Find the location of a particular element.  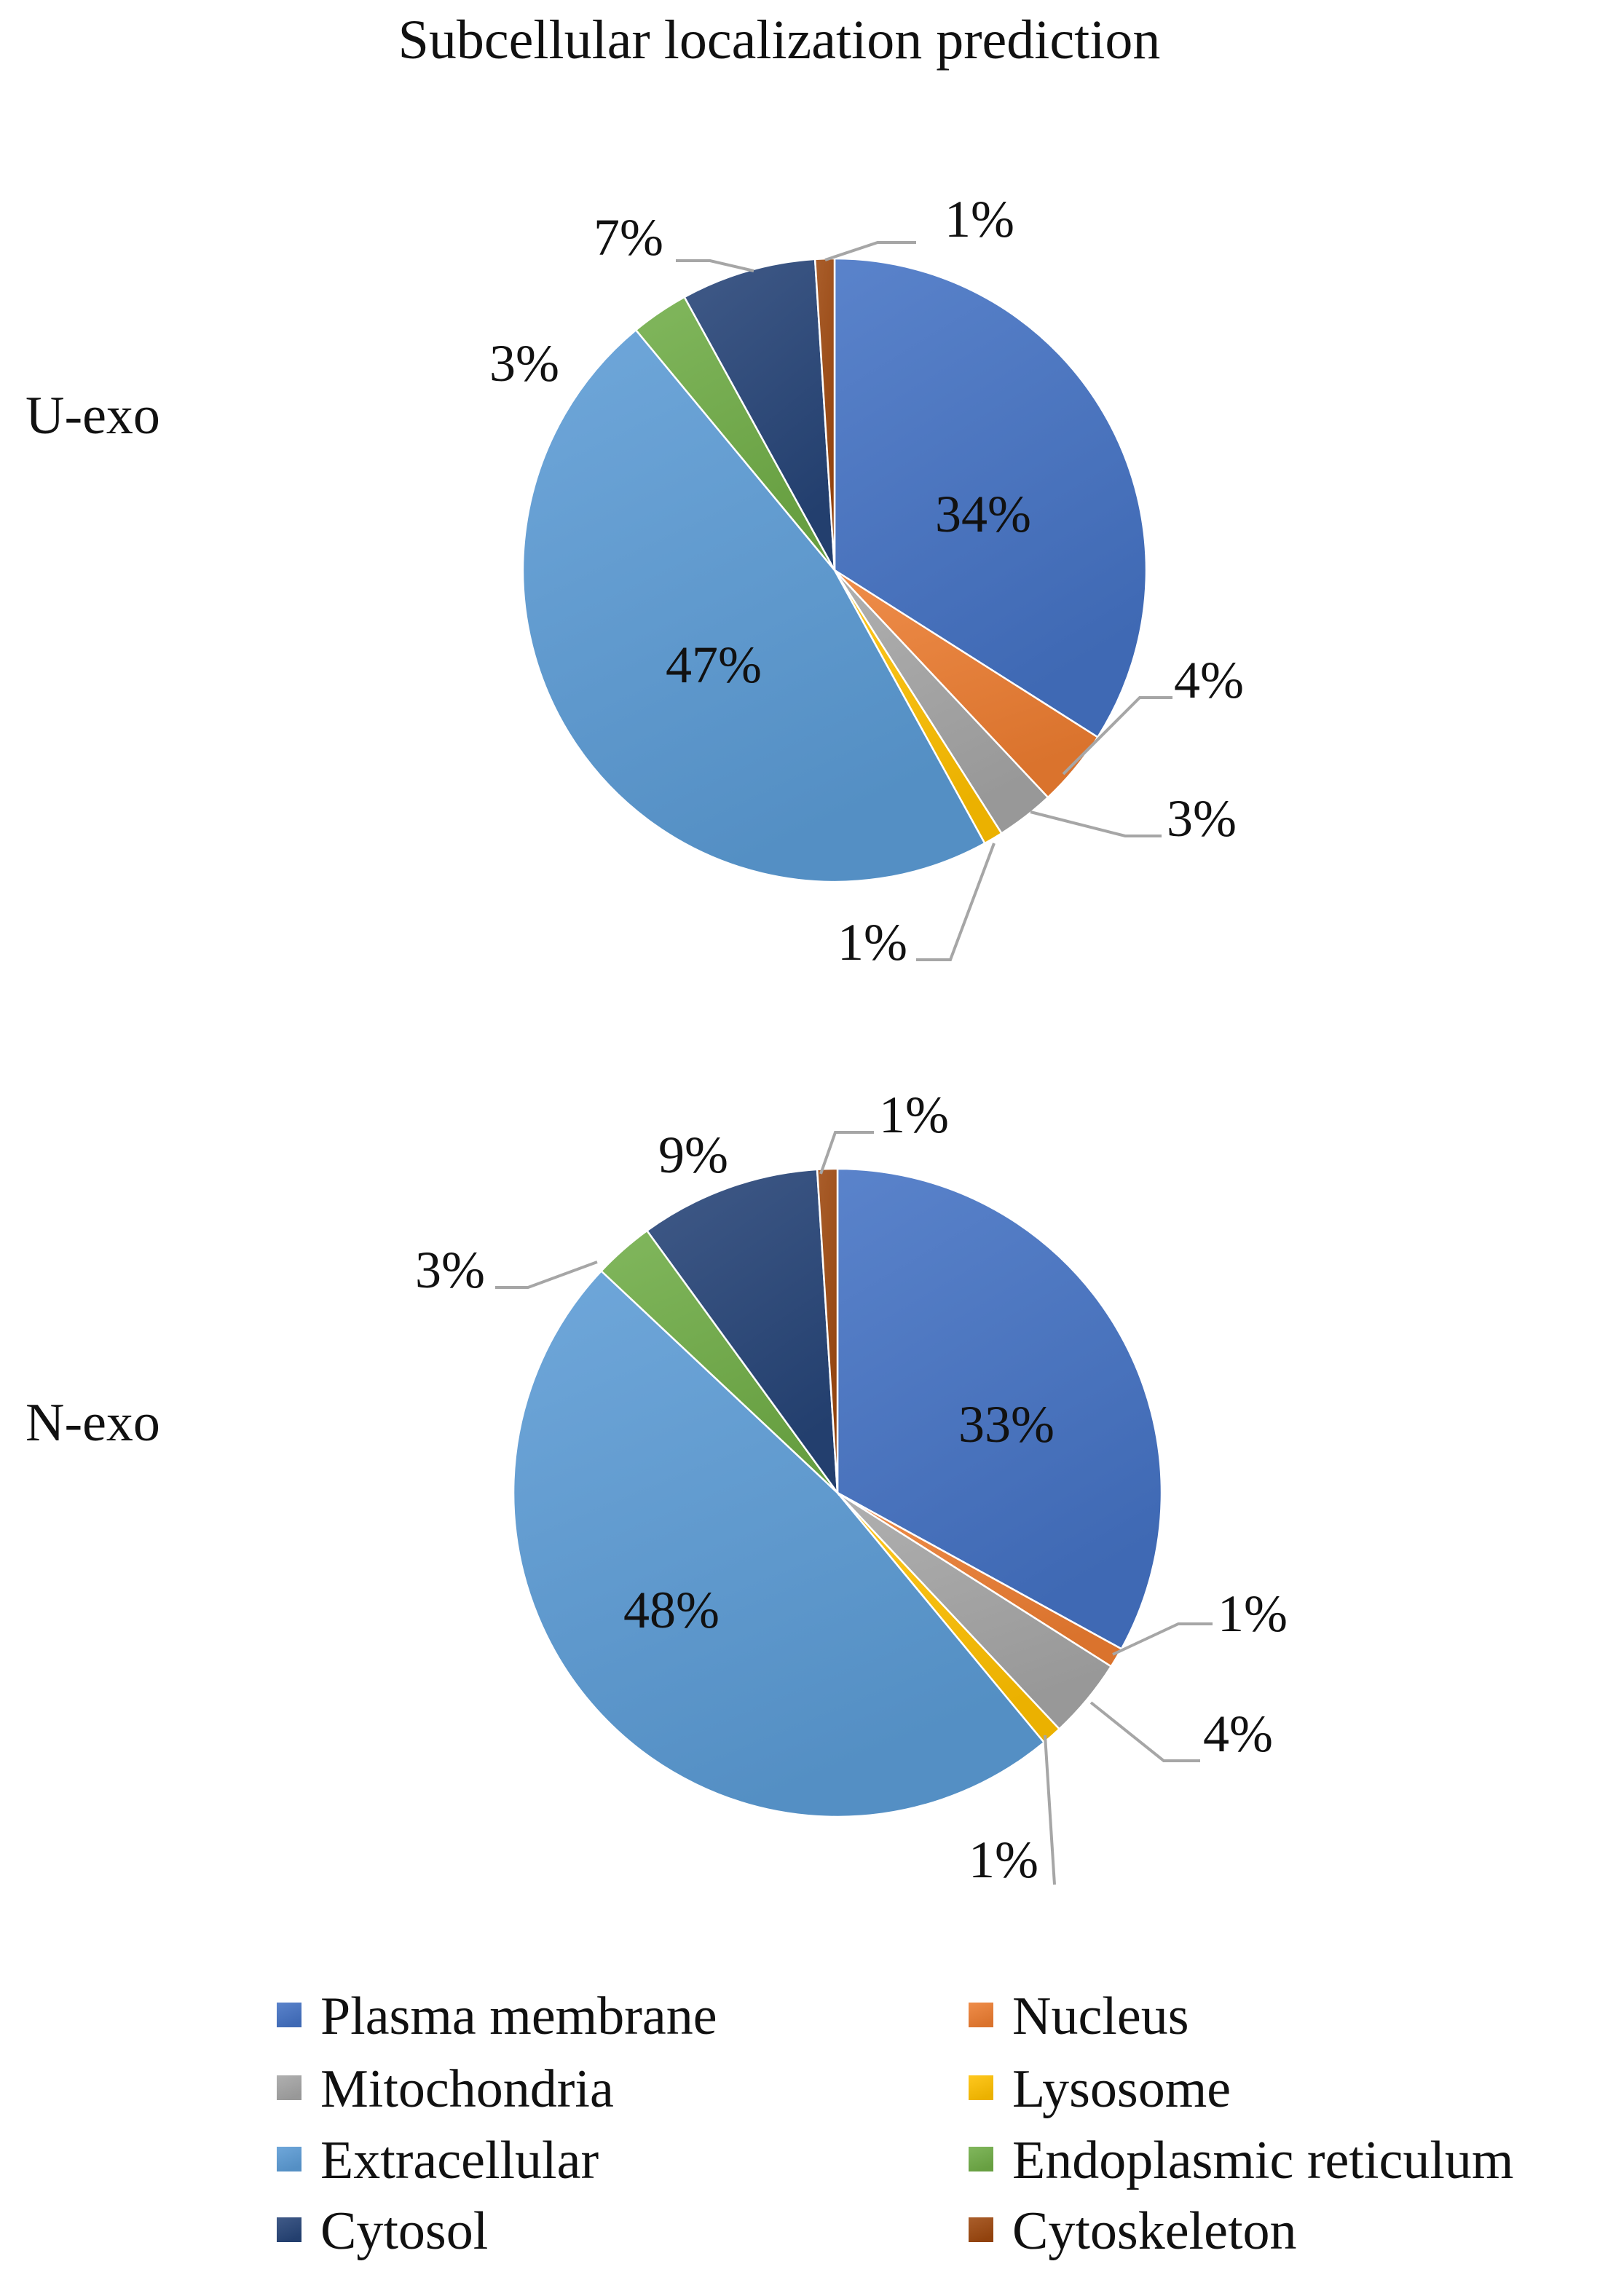

pie-slice-n-exo-cytoskeleton is located at coordinates (827, 1331).